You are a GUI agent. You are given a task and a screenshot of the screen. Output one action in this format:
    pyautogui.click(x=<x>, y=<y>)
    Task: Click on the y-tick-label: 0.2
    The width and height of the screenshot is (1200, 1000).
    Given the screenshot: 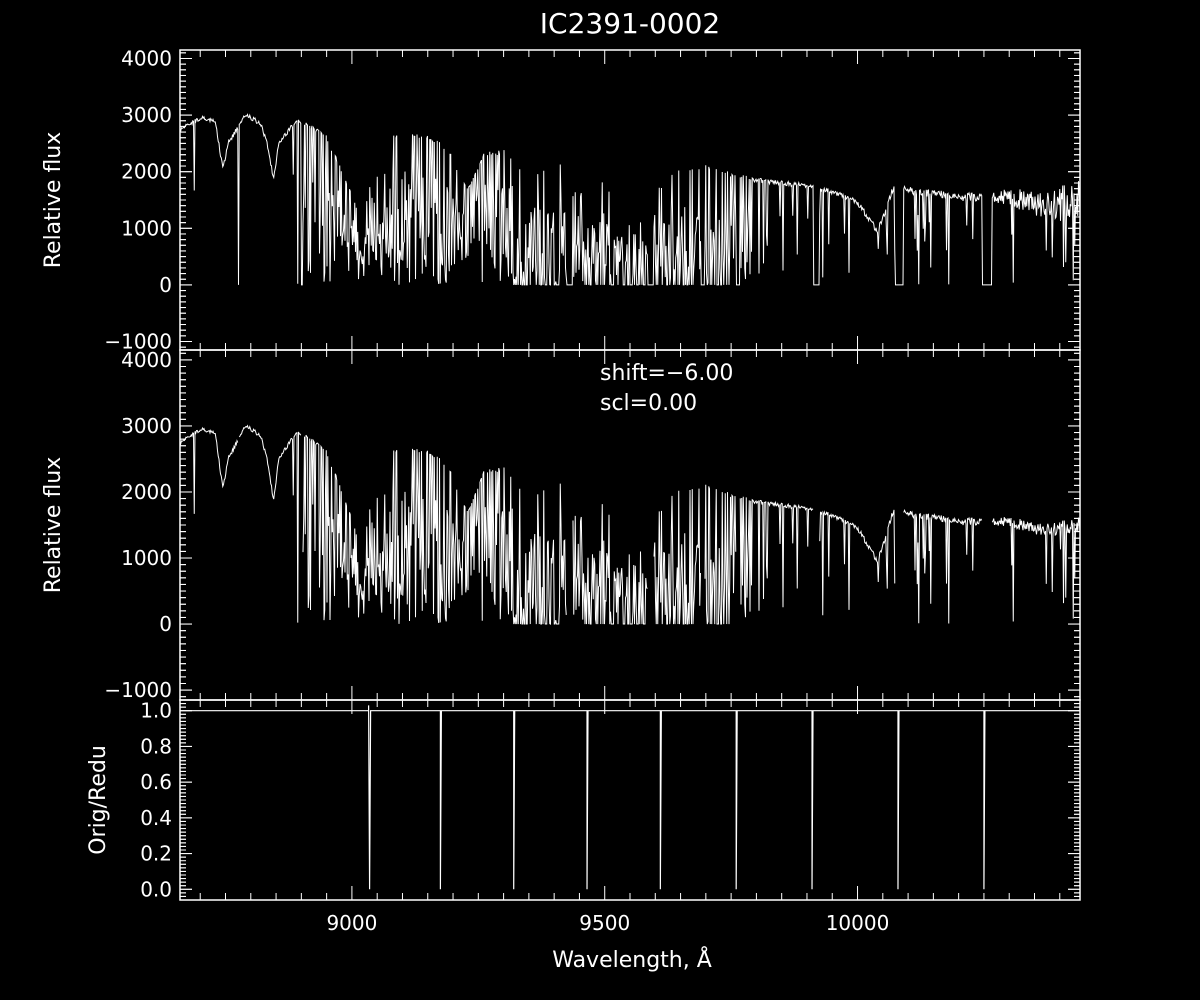 What is the action you would take?
    pyautogui.click(x=156, y=854)
    